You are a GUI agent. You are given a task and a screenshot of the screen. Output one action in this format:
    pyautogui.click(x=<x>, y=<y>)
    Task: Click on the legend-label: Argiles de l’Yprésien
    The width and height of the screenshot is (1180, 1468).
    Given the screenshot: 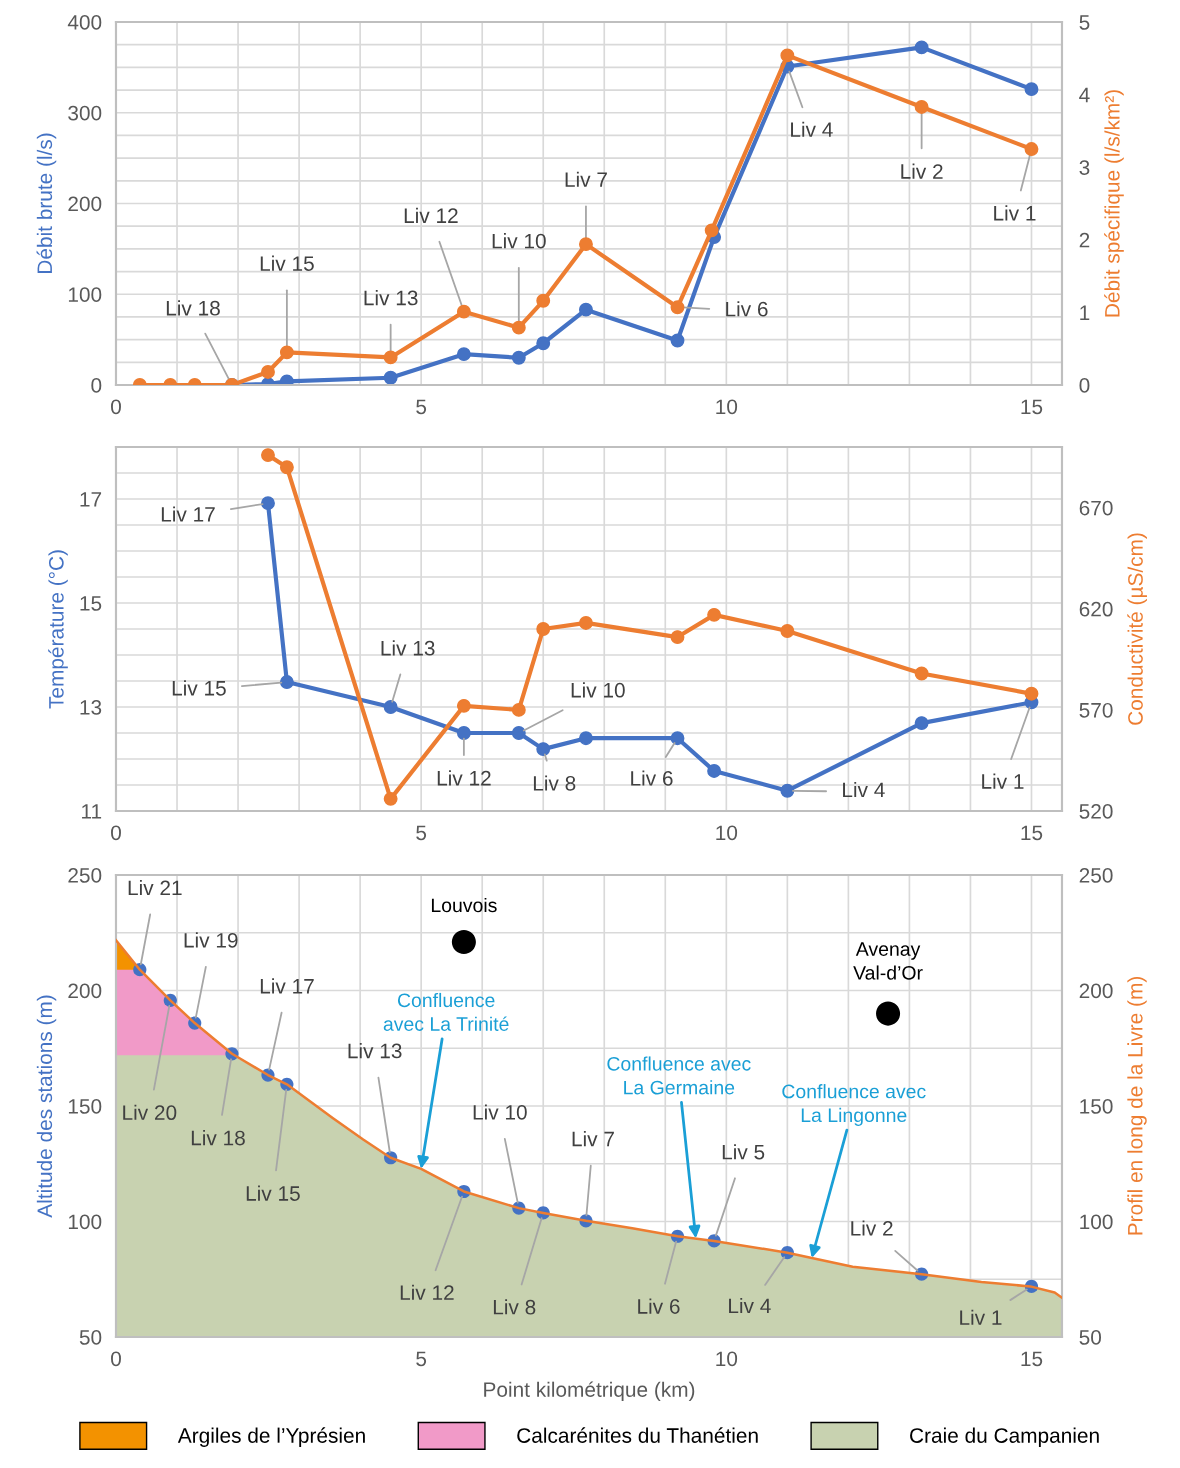 What is the action you would take?
    pyautogui.click(x=271, y=1437)
    